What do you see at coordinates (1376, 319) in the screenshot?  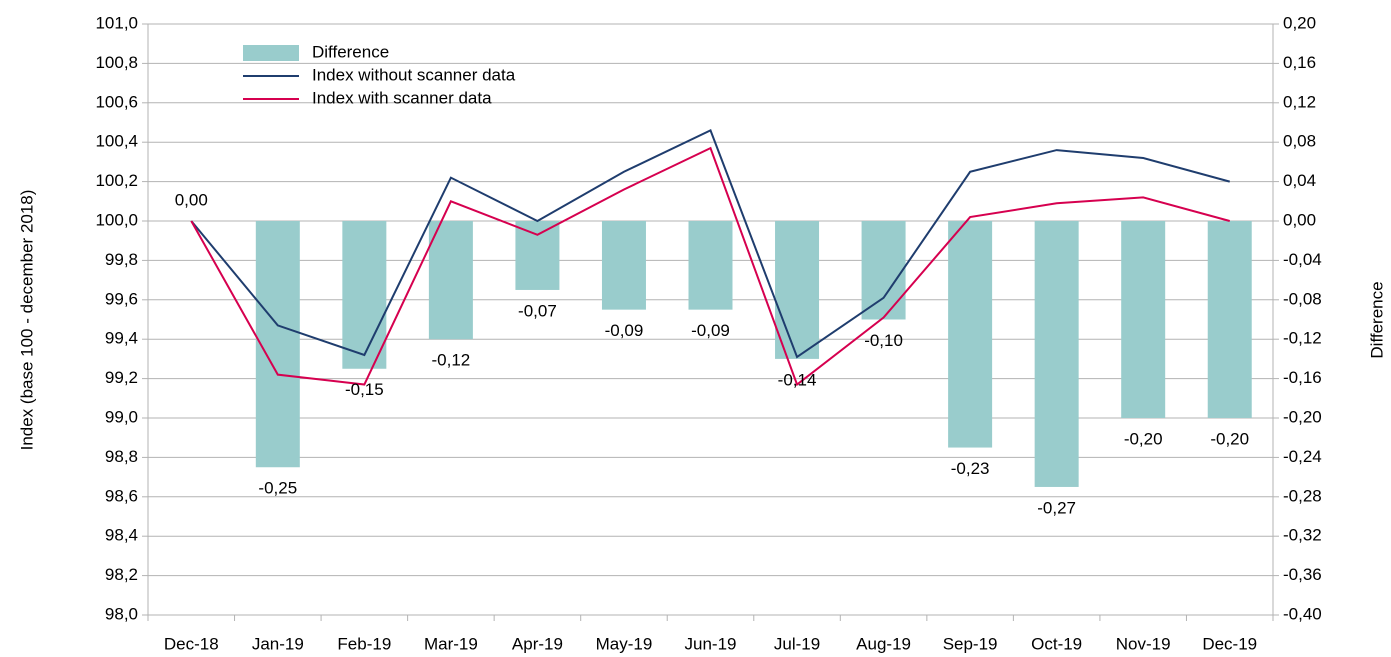 I see `y2-axis-title: Difference` at bounding box center [1376, 319].